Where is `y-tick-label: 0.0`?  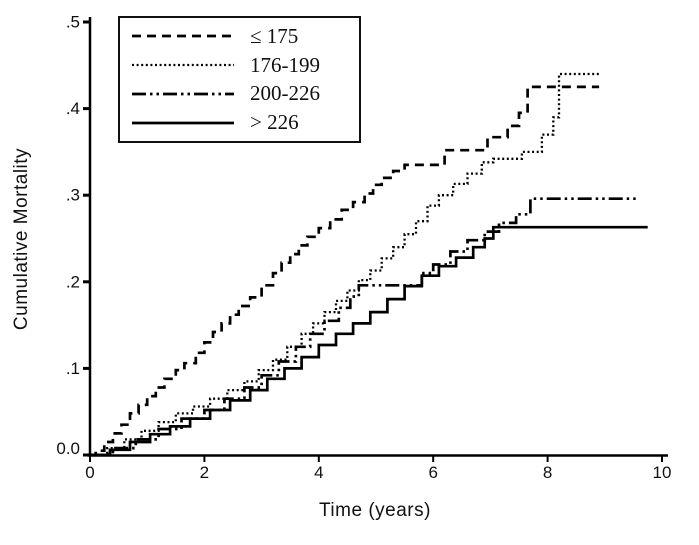
y-tick-label: 0.0 is located at coordinates (68, 448).